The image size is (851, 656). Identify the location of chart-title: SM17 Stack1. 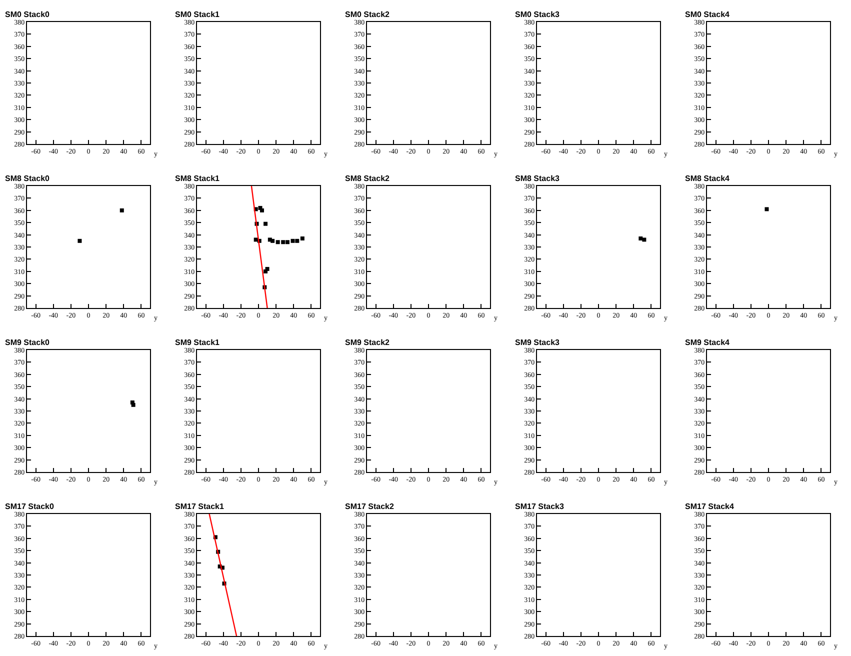
(199, 507).